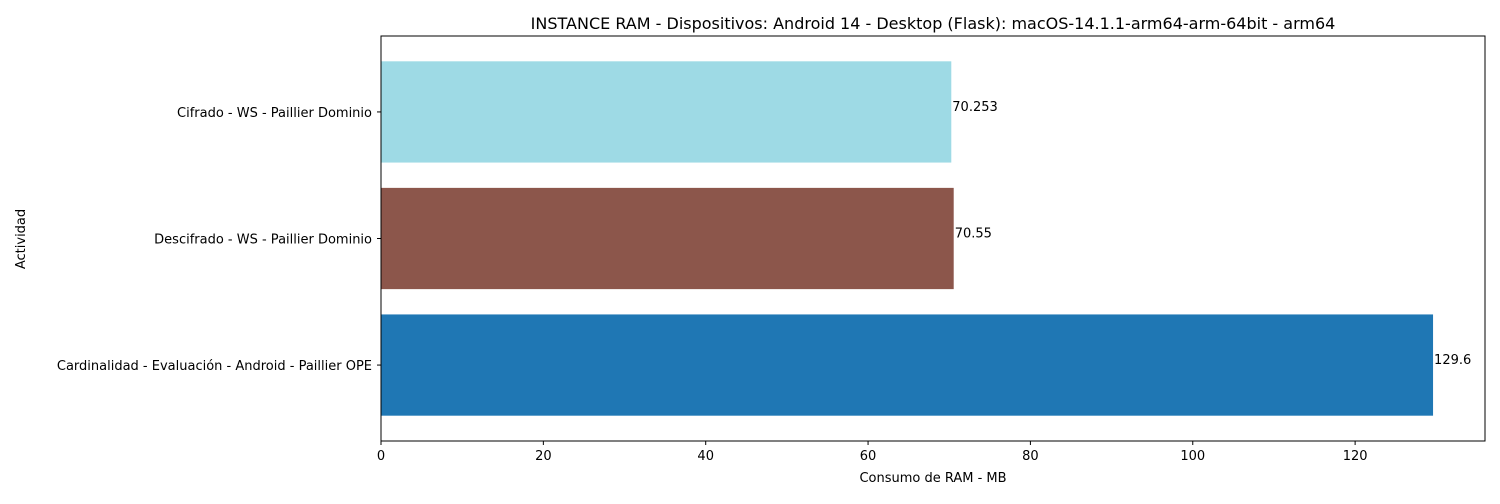 This screenshot has height=504, width=1500. What do you see at coordinates (543, 456) in the screenshot?
I see `x-tick-label-2: 20` at bounding box center [543, 456].